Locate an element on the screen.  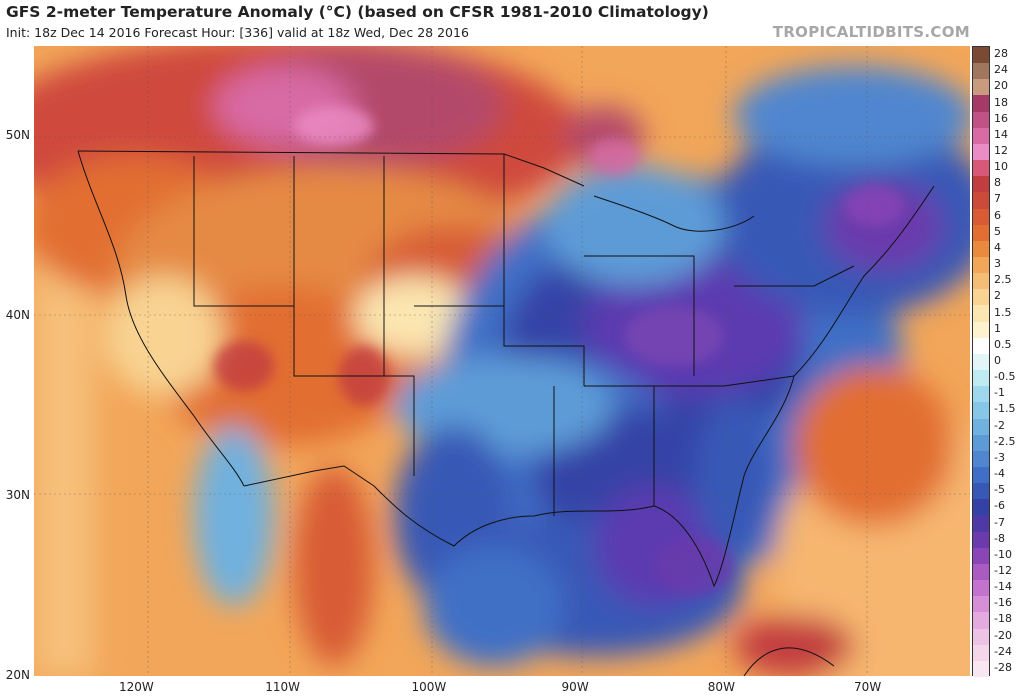
colorbar-tick-label: -10 is located at coordinates (1003, 554).